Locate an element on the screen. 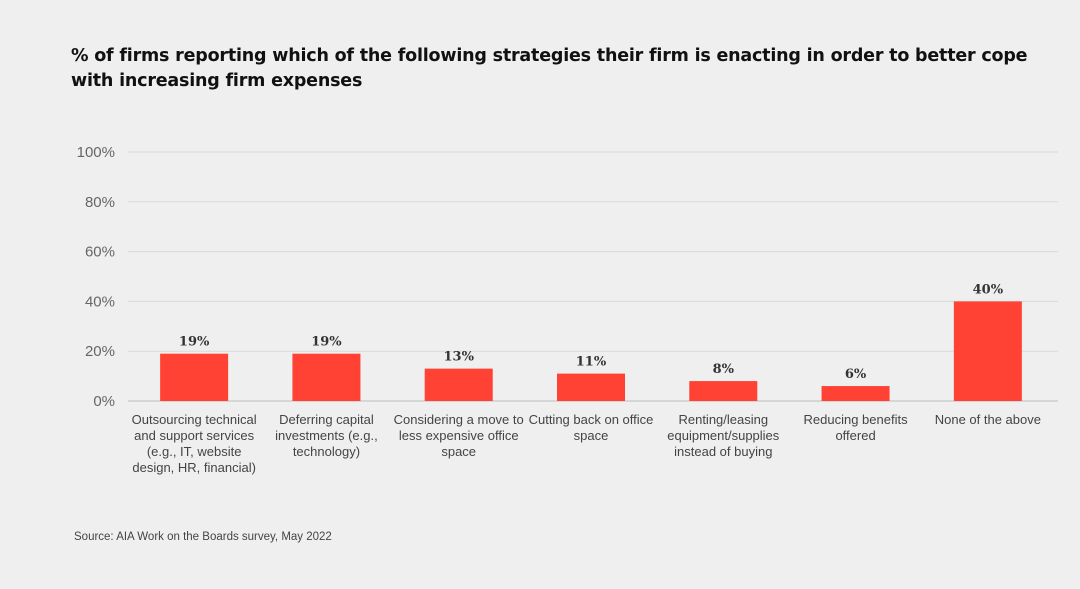 The height and width of the screenshot is (589, 1080). x-tick-label: Cutting back on office space is located at coordinates (591, 427).